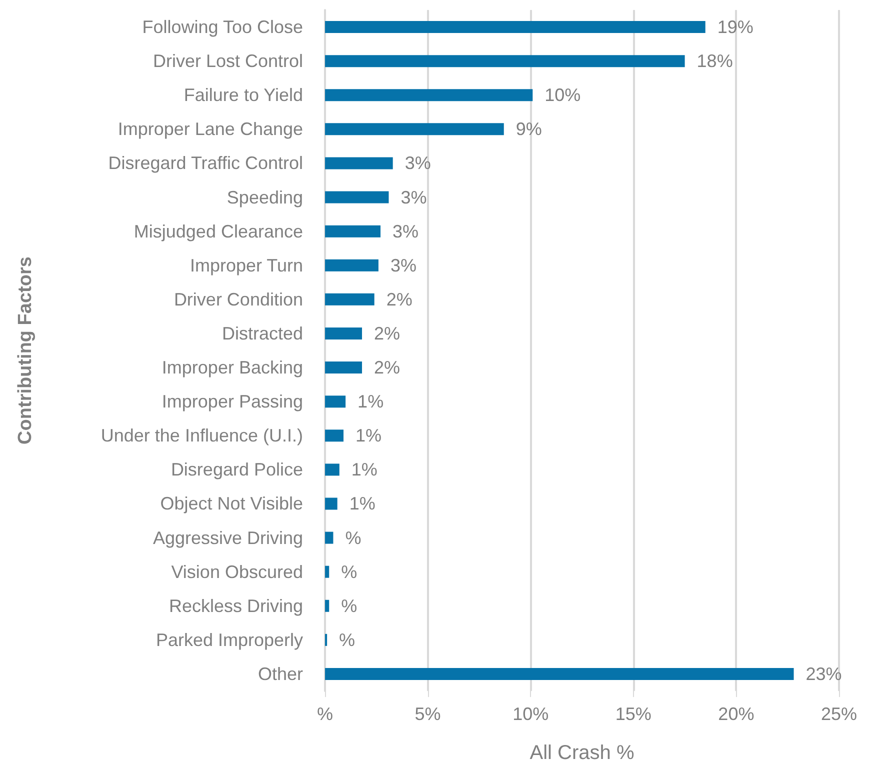  I want to click on y-tick-label: Distracted, so click(262, 333).